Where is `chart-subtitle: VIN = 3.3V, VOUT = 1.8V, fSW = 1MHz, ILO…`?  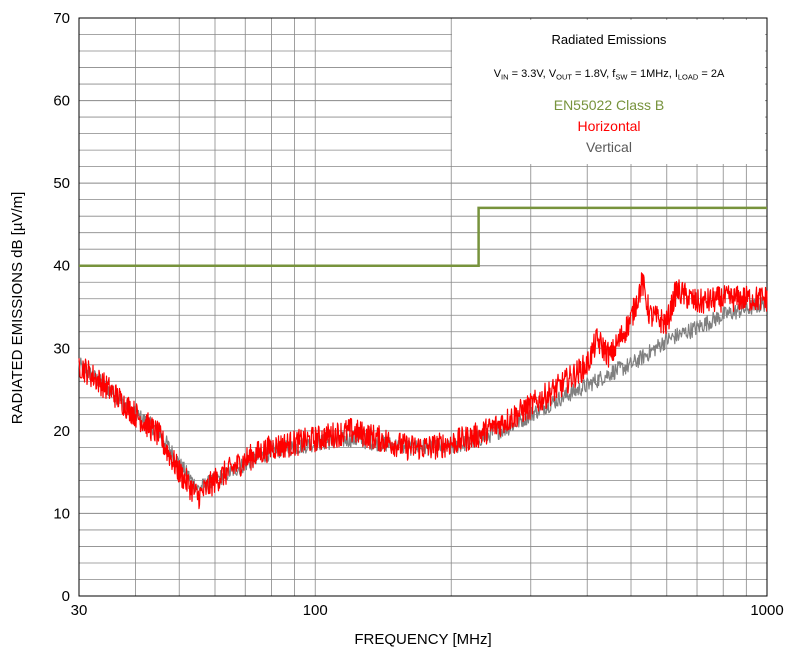
chart-subtitle: VIN = 3.3V, VOUT = 1.8V, fSW = 1MHz, ILO… is located at coordinates (609, 75).